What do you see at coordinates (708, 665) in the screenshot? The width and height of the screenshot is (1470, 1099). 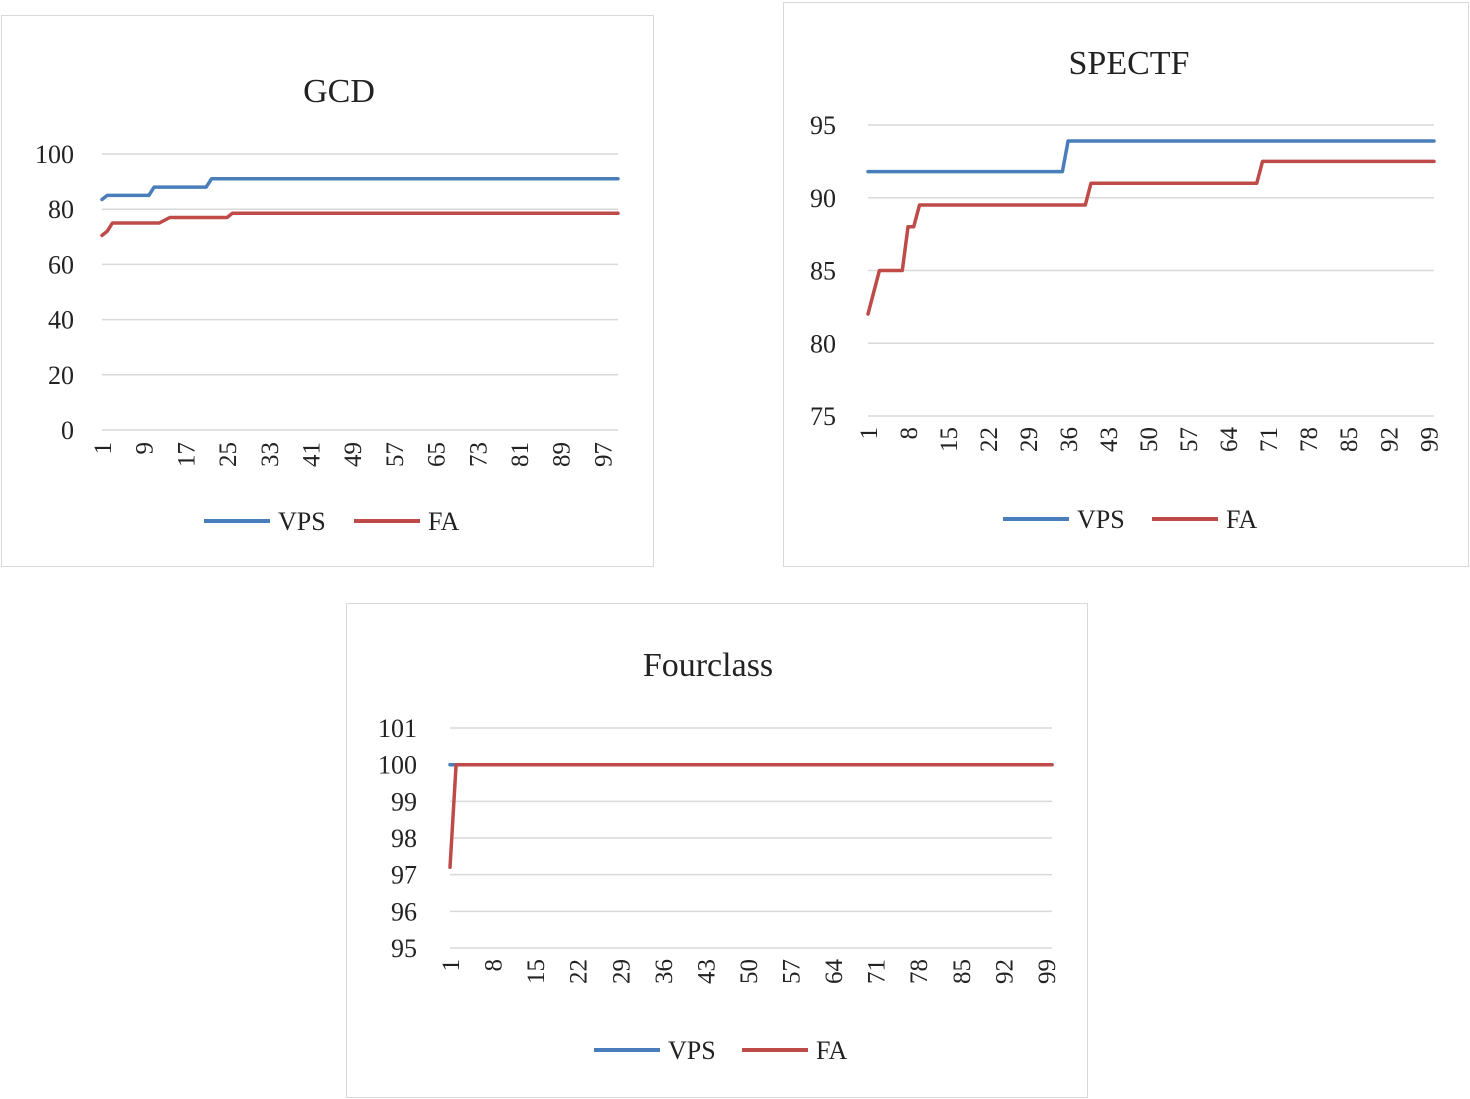 I see `chart-title: Fourclass` at bounding box center [708, 665].